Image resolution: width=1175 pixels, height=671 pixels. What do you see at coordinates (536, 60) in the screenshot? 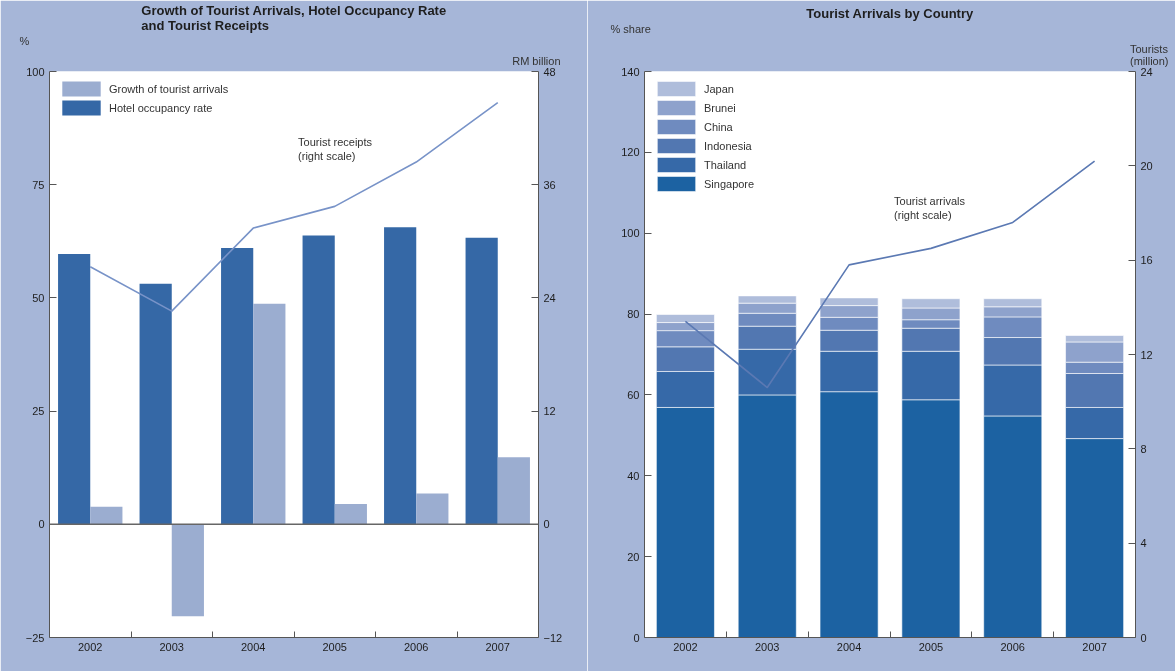
I see `y2-axis-title: RM billion` at bounding box center [536, 60].